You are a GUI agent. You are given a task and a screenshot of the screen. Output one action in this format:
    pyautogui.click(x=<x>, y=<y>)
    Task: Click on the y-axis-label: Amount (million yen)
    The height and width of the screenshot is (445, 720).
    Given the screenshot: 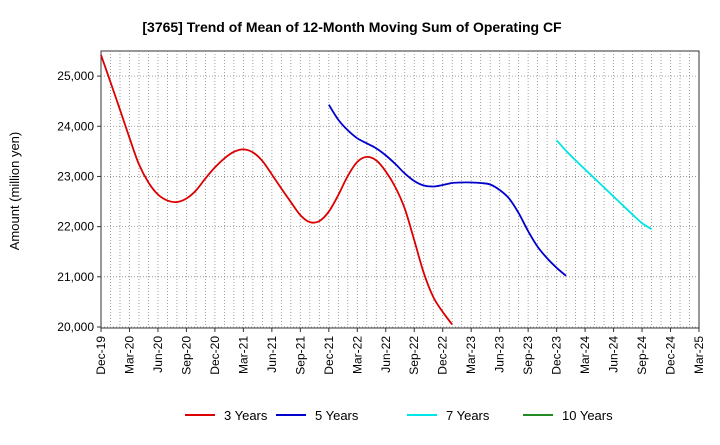 What is the action you would take?
    pyautogui.click(x=14, y=191)
    